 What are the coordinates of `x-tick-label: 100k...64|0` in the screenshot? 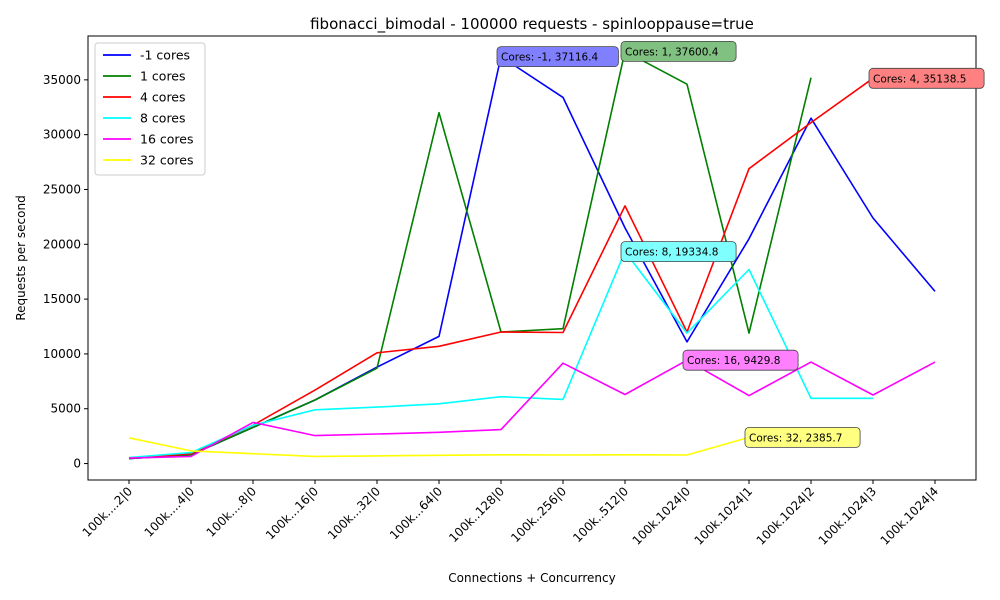 It's located at (416, 513).